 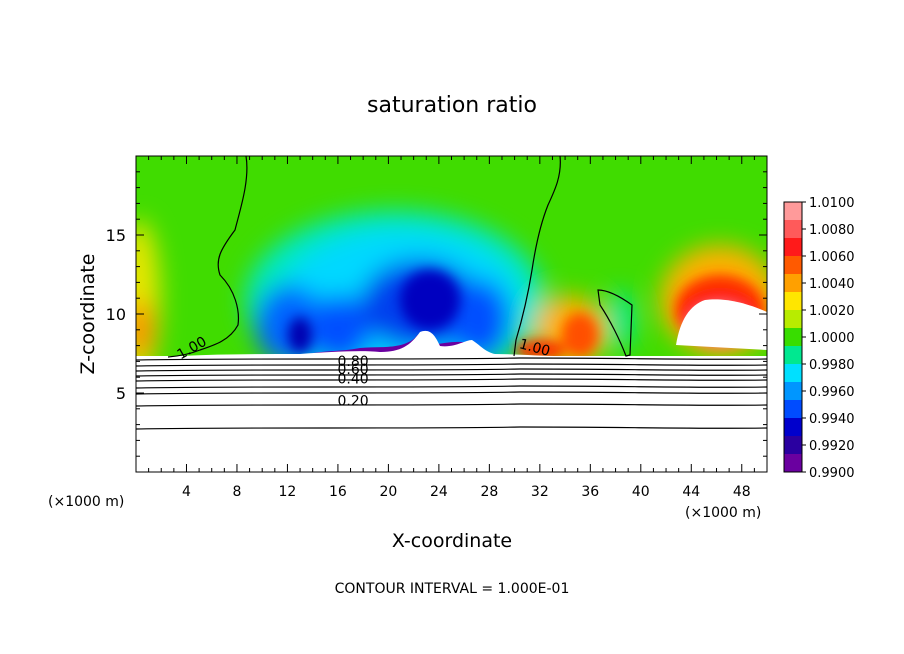 What do you see at coordinates (452, 589) in the screenshot?
I see `contour-interval-note: CONTOUR INTERVAL = 1.000E-01` at bounding box center [452, 589].